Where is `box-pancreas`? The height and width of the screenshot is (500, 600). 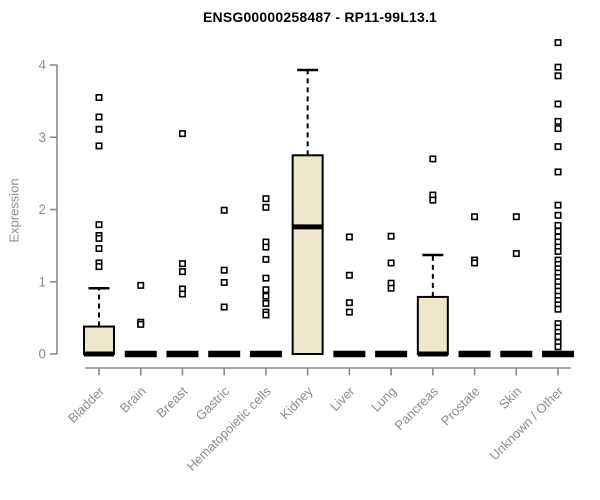
box-pancreas is located at coordinates (432, 325).